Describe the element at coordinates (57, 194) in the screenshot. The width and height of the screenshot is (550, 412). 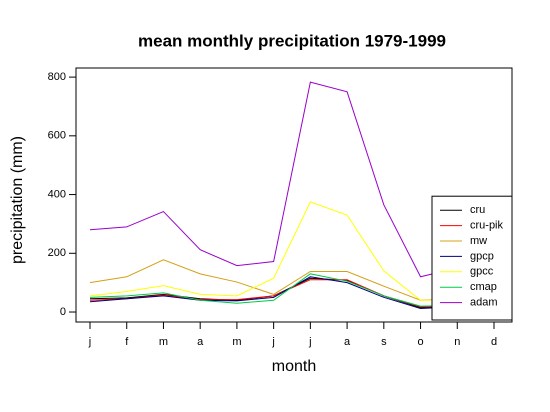
I see `y-tick-label: 400` at that location.